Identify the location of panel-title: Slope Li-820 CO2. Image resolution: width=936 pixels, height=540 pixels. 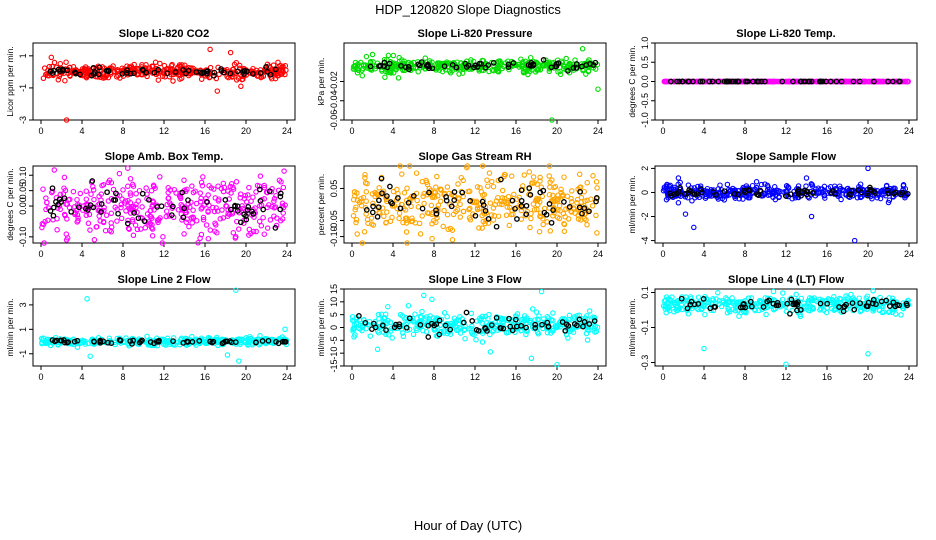
(164, 34).